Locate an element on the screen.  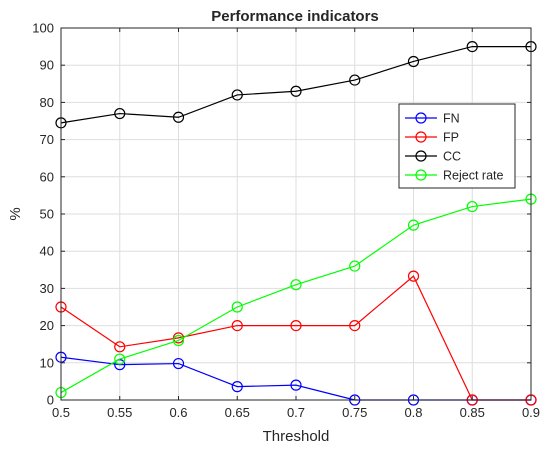
y-tick-label: 60 is located at coordinates (47, 176).